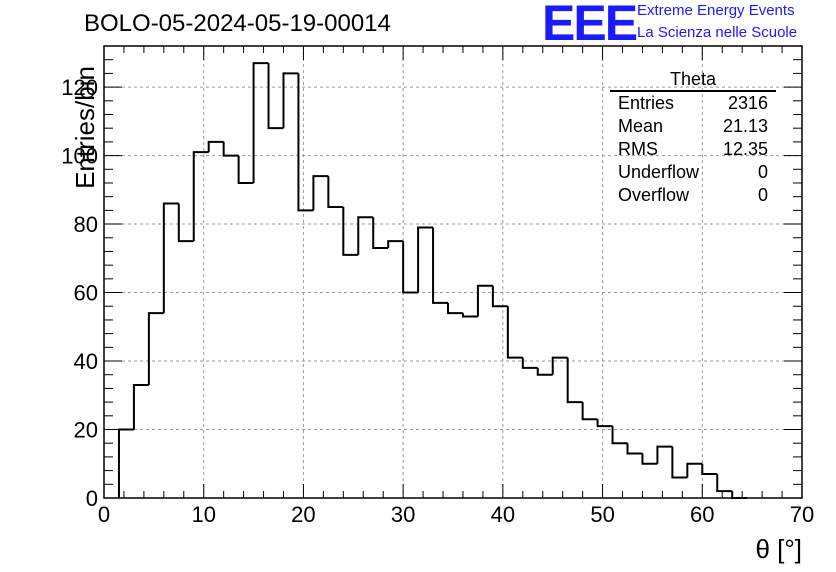 The image size is (836, 572). What do you see at coordinates (79, 156) in the screenshot?
I see `y-tick-label: 100` at bounding box center [79, 156].